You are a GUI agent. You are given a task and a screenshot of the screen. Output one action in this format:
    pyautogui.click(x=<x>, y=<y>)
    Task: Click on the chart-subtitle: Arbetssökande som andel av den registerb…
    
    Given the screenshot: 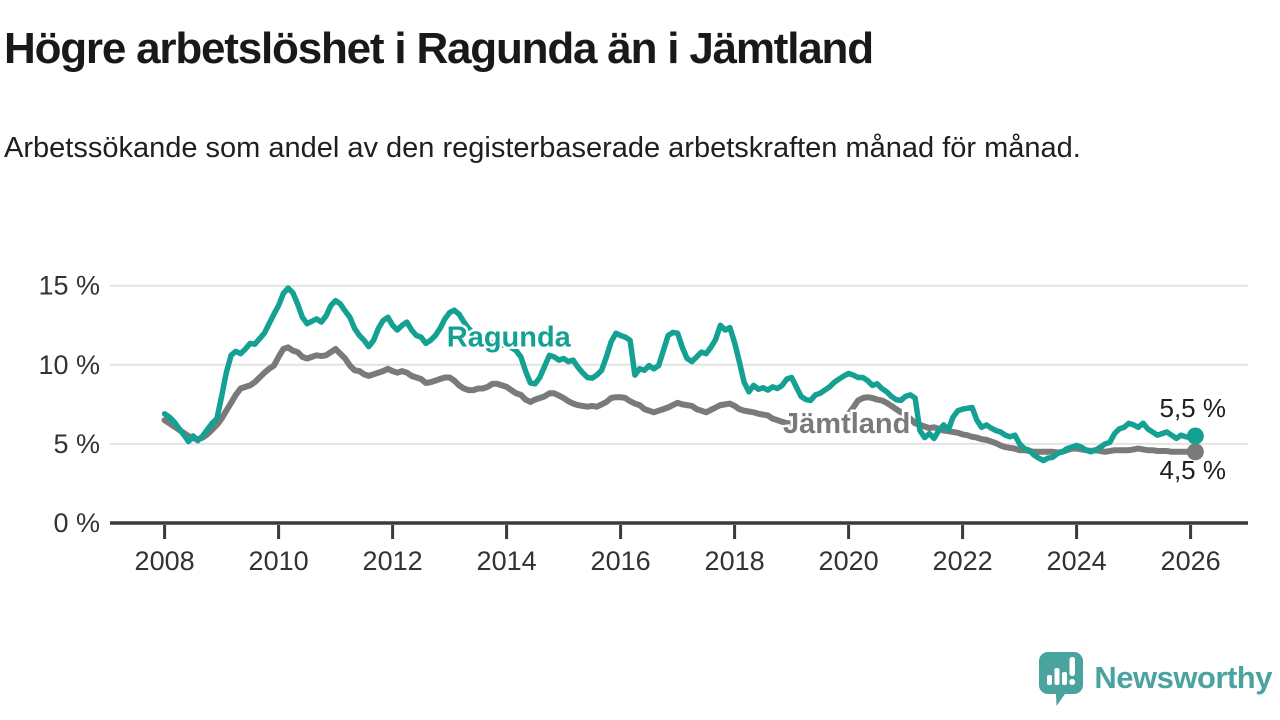 What is the action you would take?
    pyautogui.click(x=542, y=148)
    